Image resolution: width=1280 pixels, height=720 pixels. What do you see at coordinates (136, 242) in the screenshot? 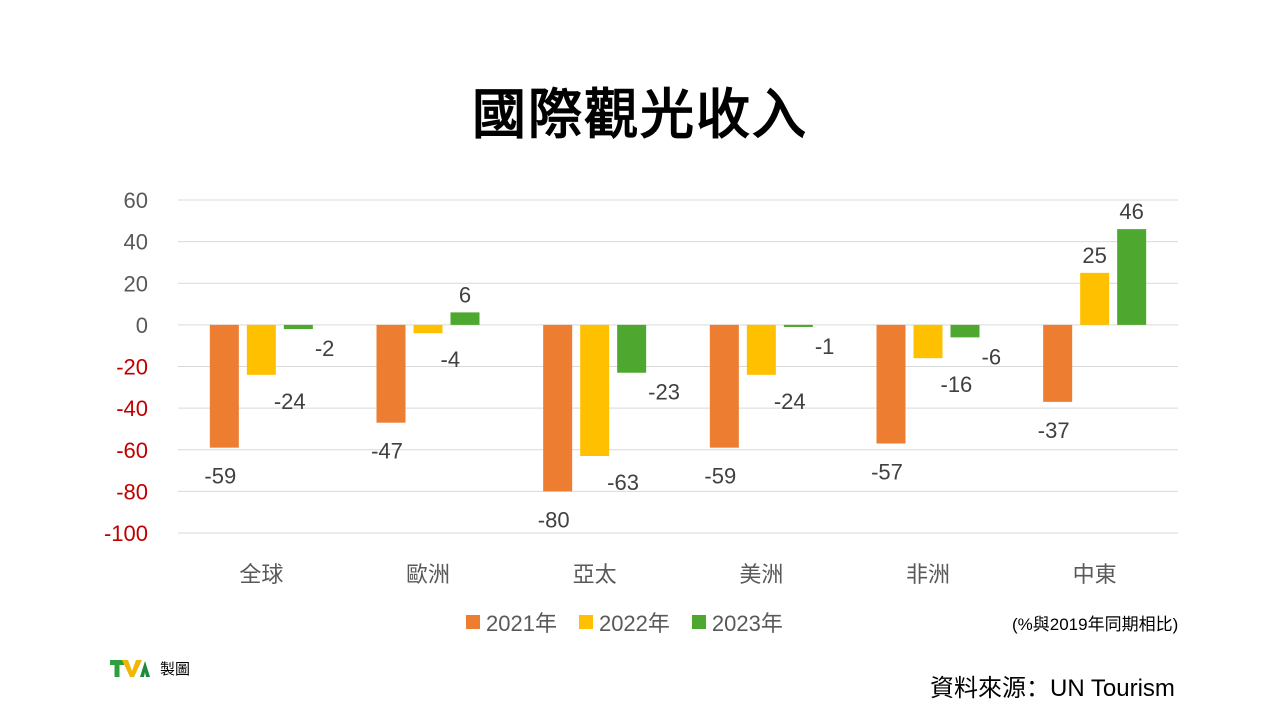
I see `y-tick-label: 40` at bounding box center [136, 242].